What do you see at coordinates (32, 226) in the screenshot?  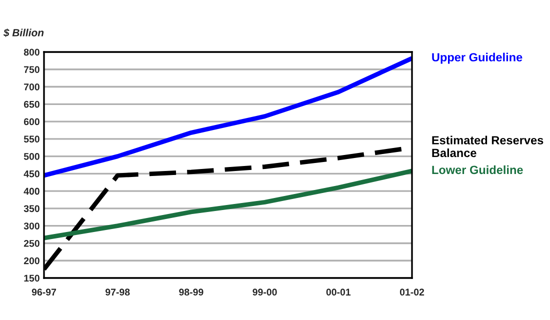 I see `y-tick-label: 300` at bounding box center [32, 226].